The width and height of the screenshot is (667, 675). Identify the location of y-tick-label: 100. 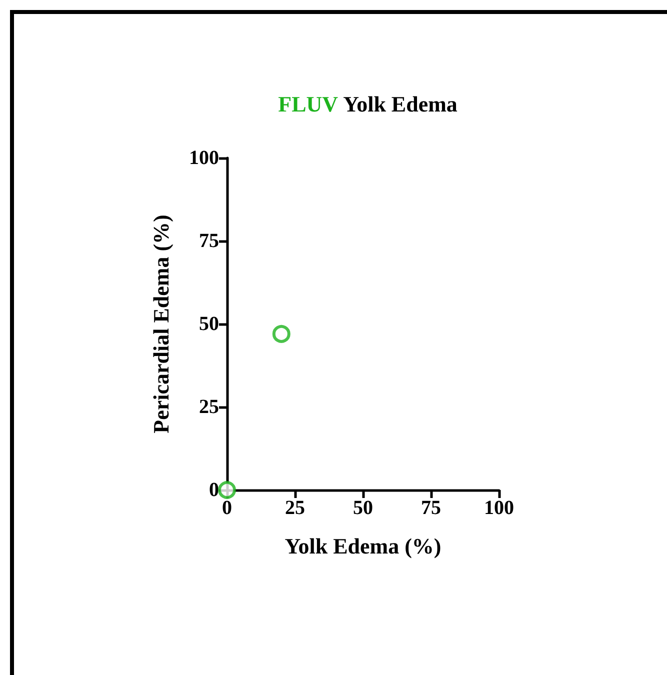
(204, 158).